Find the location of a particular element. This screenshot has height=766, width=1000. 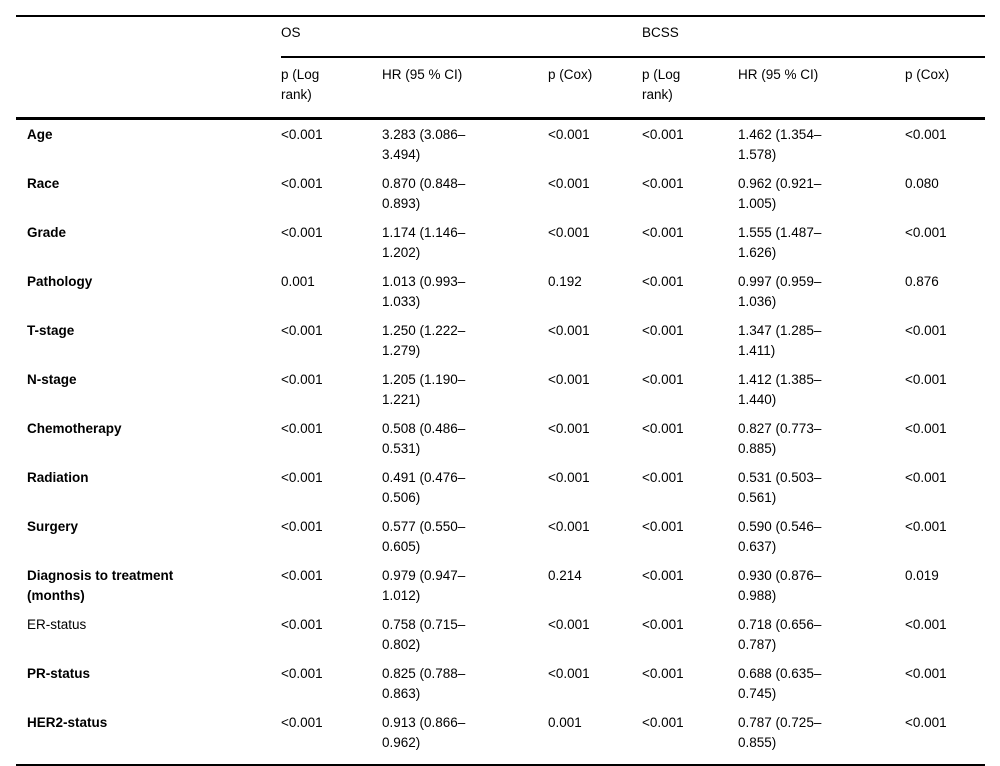

group-header-os: OS is located at coordinates (462, 37).